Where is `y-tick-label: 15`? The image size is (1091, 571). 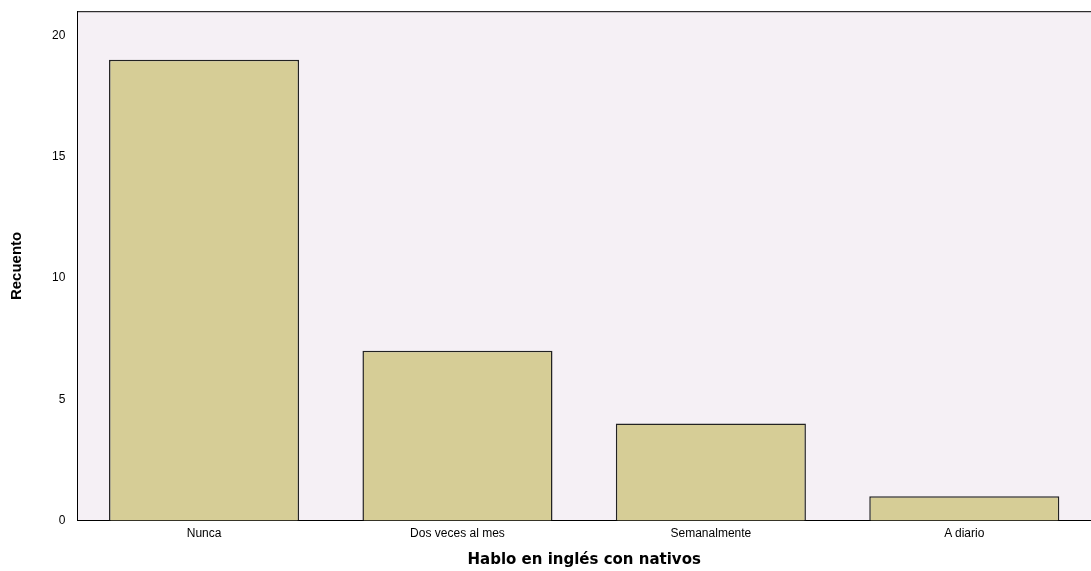
y-tick-label: 15 is located at coordinates (58, 156).